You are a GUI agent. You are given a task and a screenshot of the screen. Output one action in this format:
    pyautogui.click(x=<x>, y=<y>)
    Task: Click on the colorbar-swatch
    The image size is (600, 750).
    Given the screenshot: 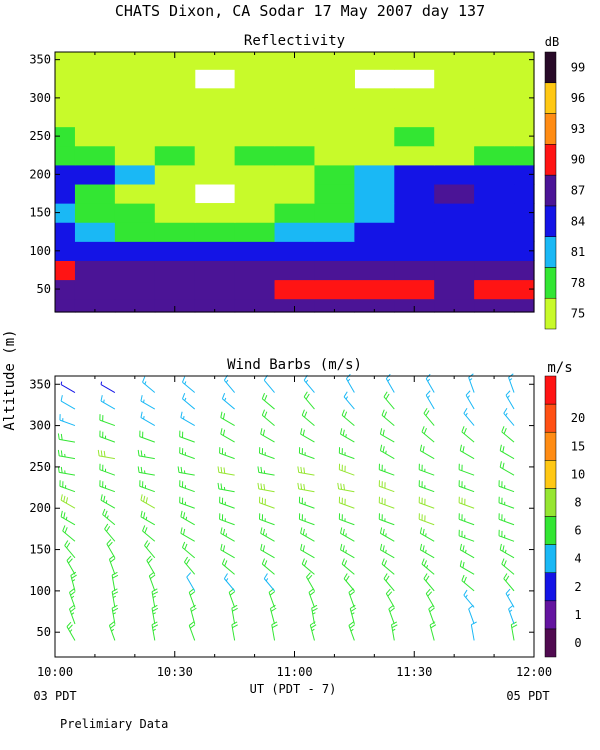 What is the action you would take?
    pyautogui.click(x=550, y=98)
    